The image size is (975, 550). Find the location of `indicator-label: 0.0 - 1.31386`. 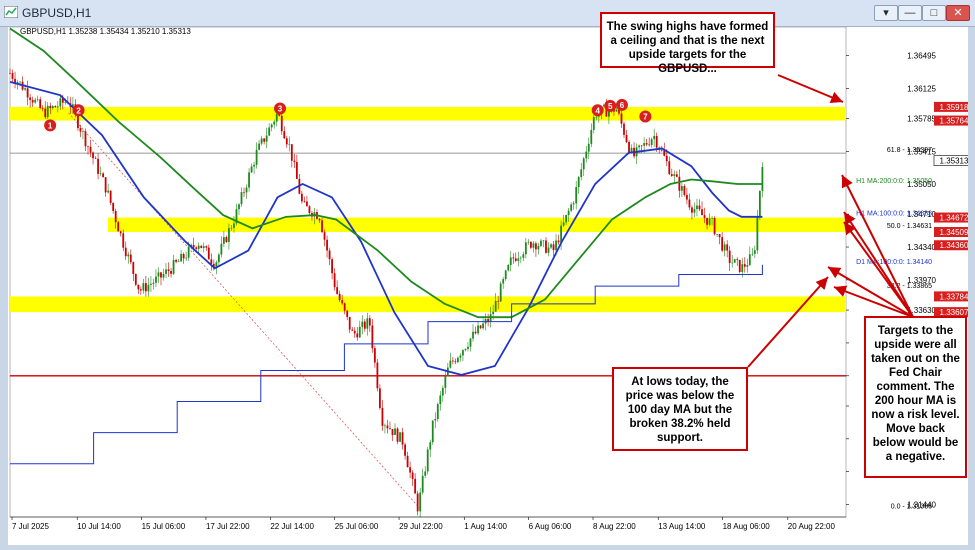

indicator-label: 0.0 - 1.31386 is located at coordinates (911, 506).